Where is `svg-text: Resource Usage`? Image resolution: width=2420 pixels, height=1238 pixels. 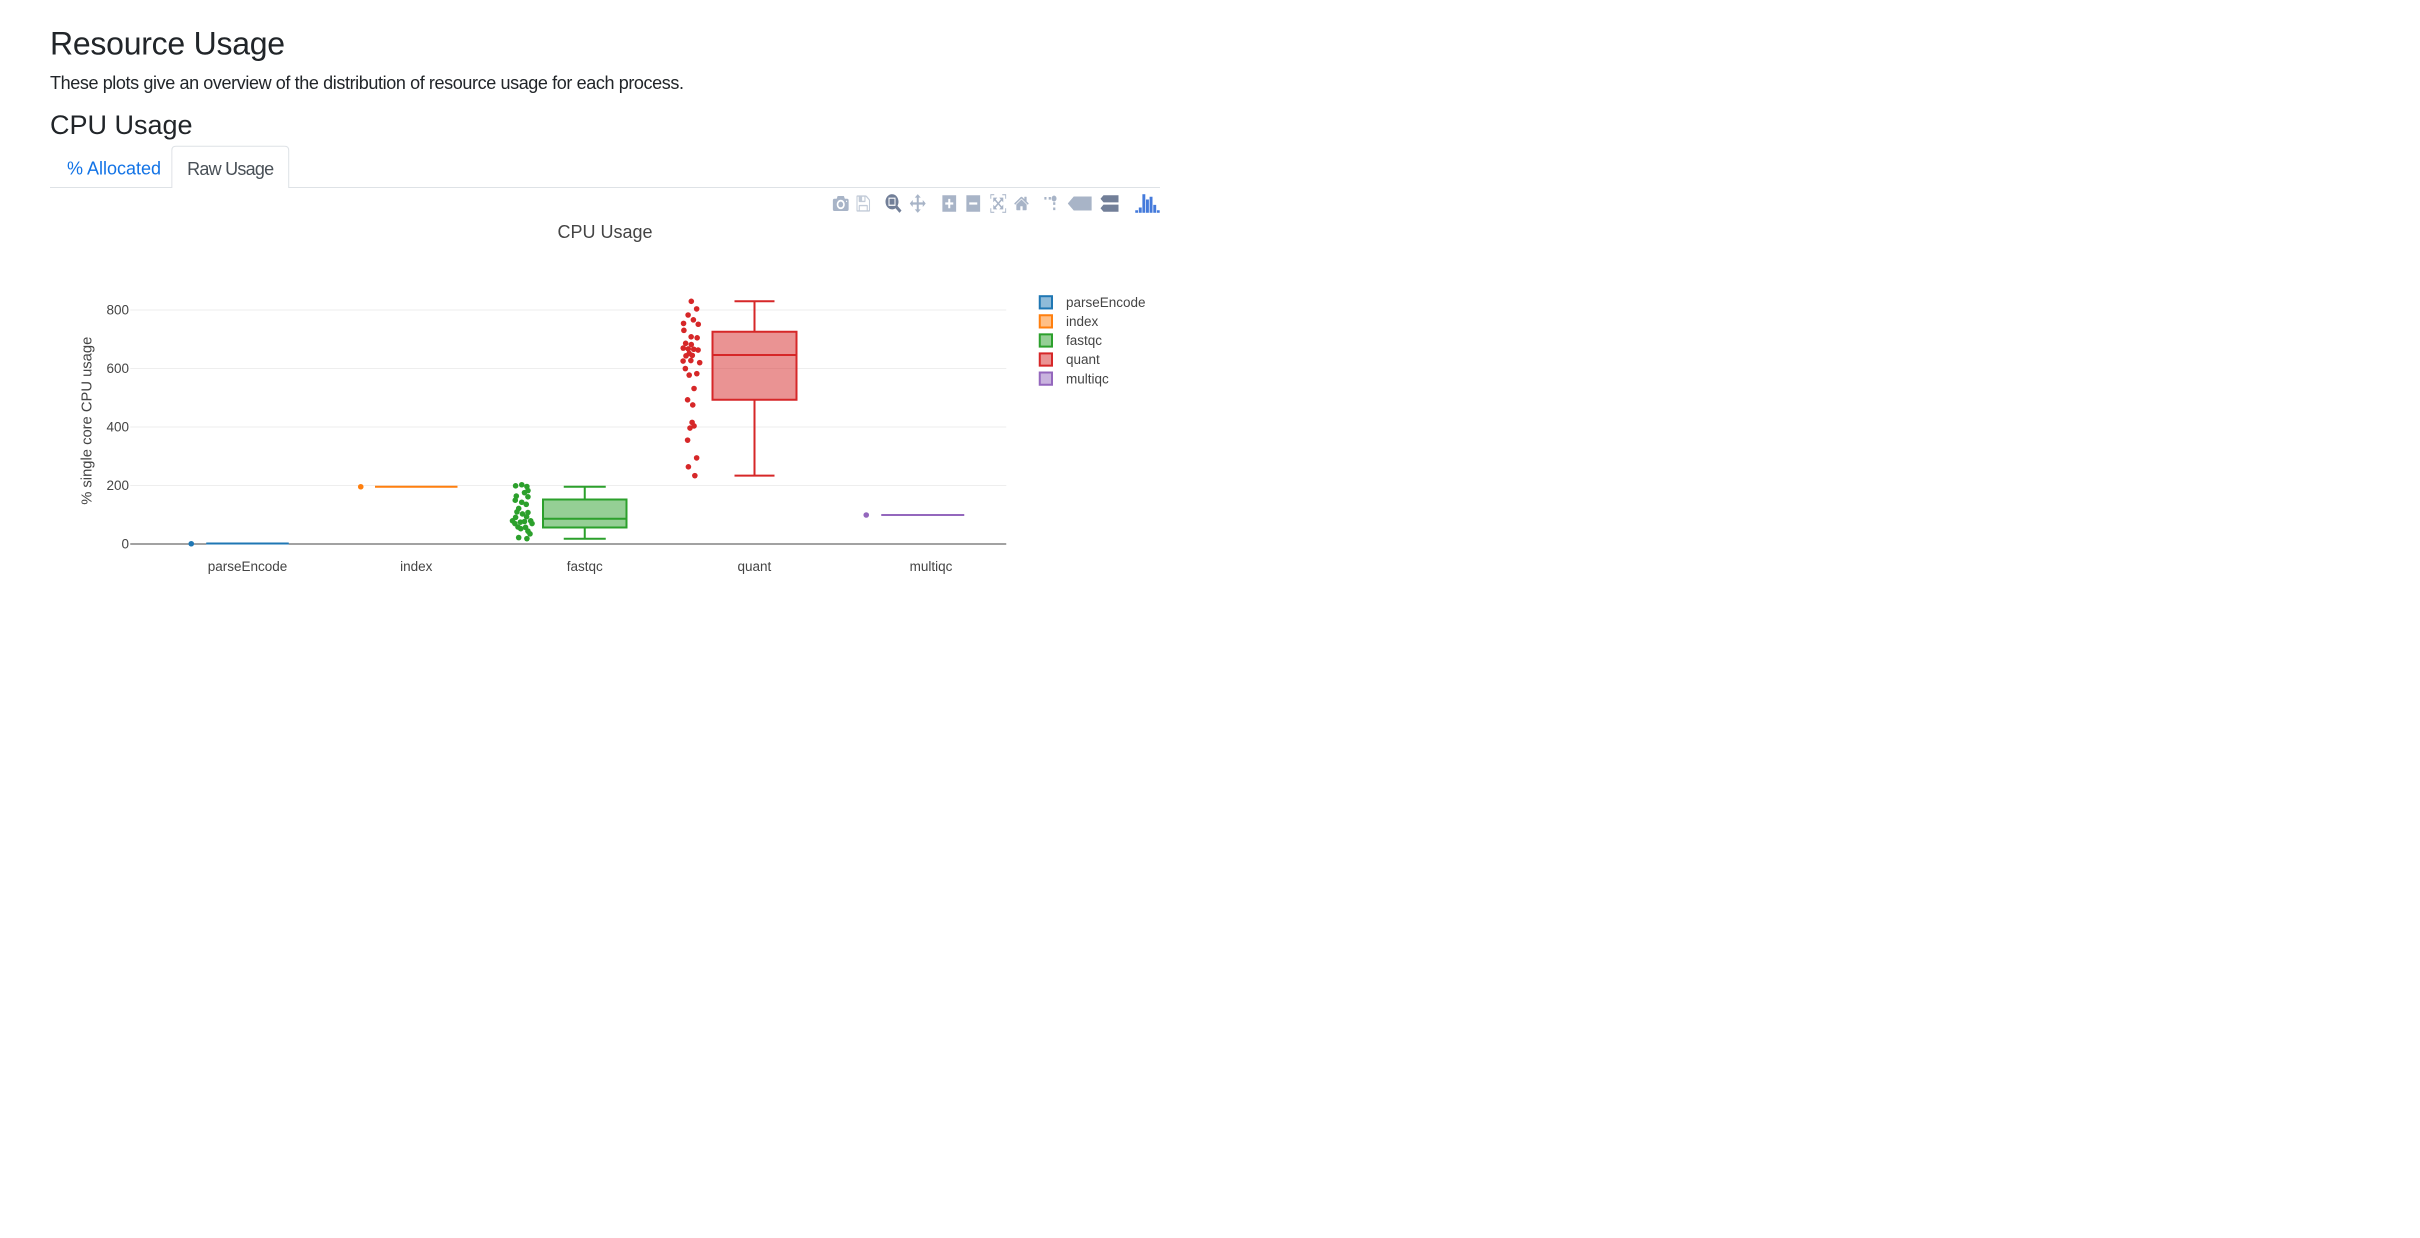
svg-text: Resource Usage is located at coordinates (167, 44).